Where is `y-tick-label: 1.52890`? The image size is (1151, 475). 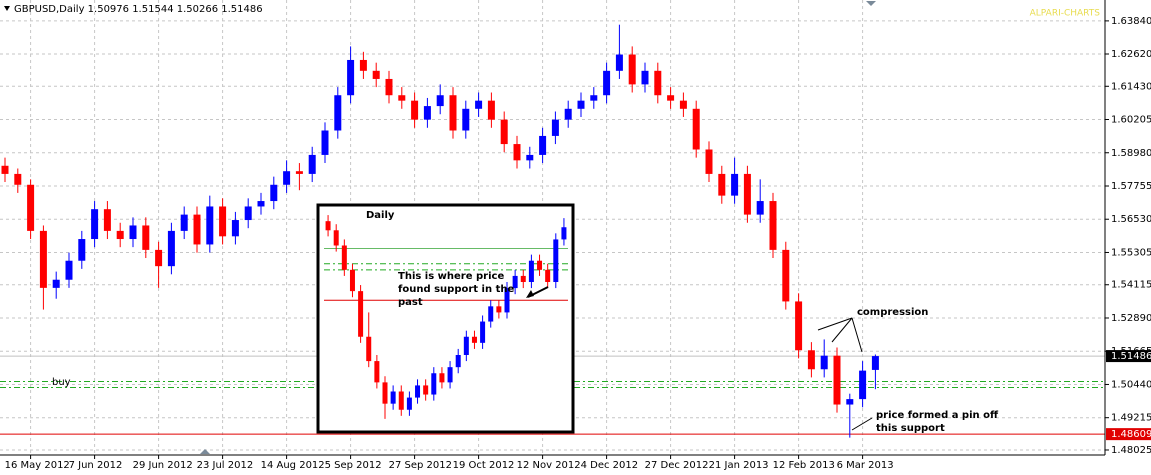 y-tick-label: 1.52890 is located at coordinates (1131, 318).